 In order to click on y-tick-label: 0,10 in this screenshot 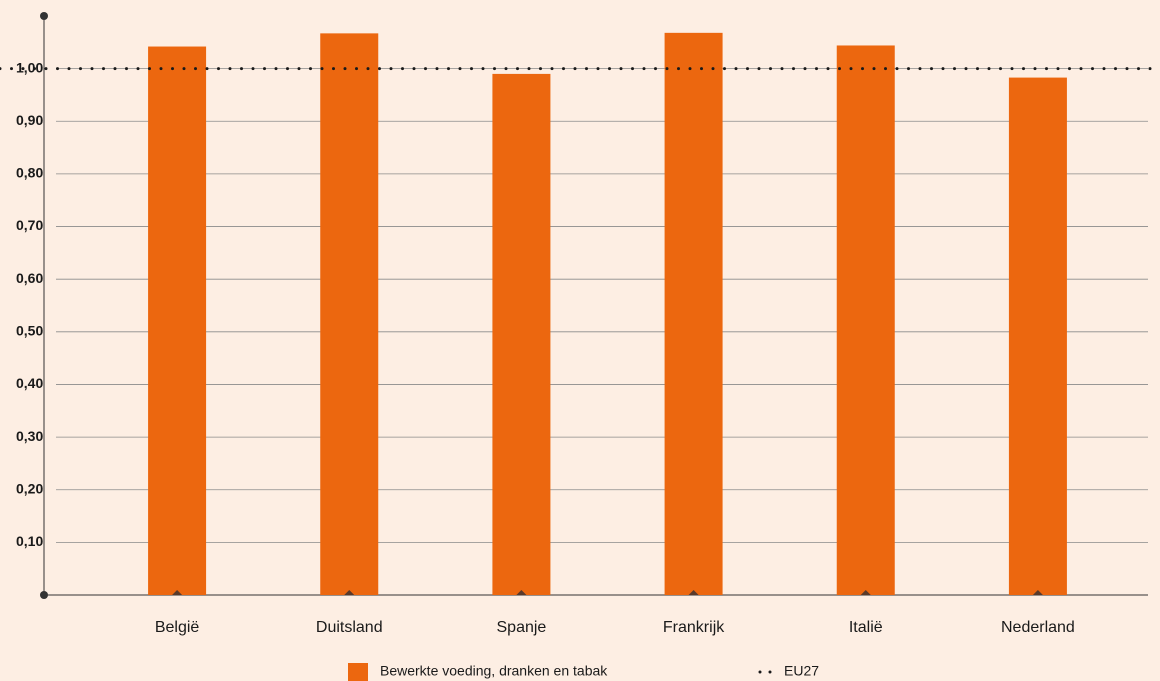, I will do `click(29, 541)`.